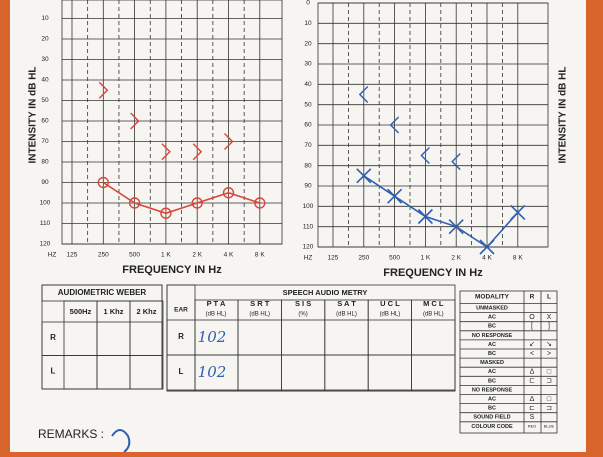 The width and height of the screenshot is (603, 457). What do you see at coordinates (45, 162) in the screenshot?
I see `y-tick-label: 80` at bounding box center [45, 162].